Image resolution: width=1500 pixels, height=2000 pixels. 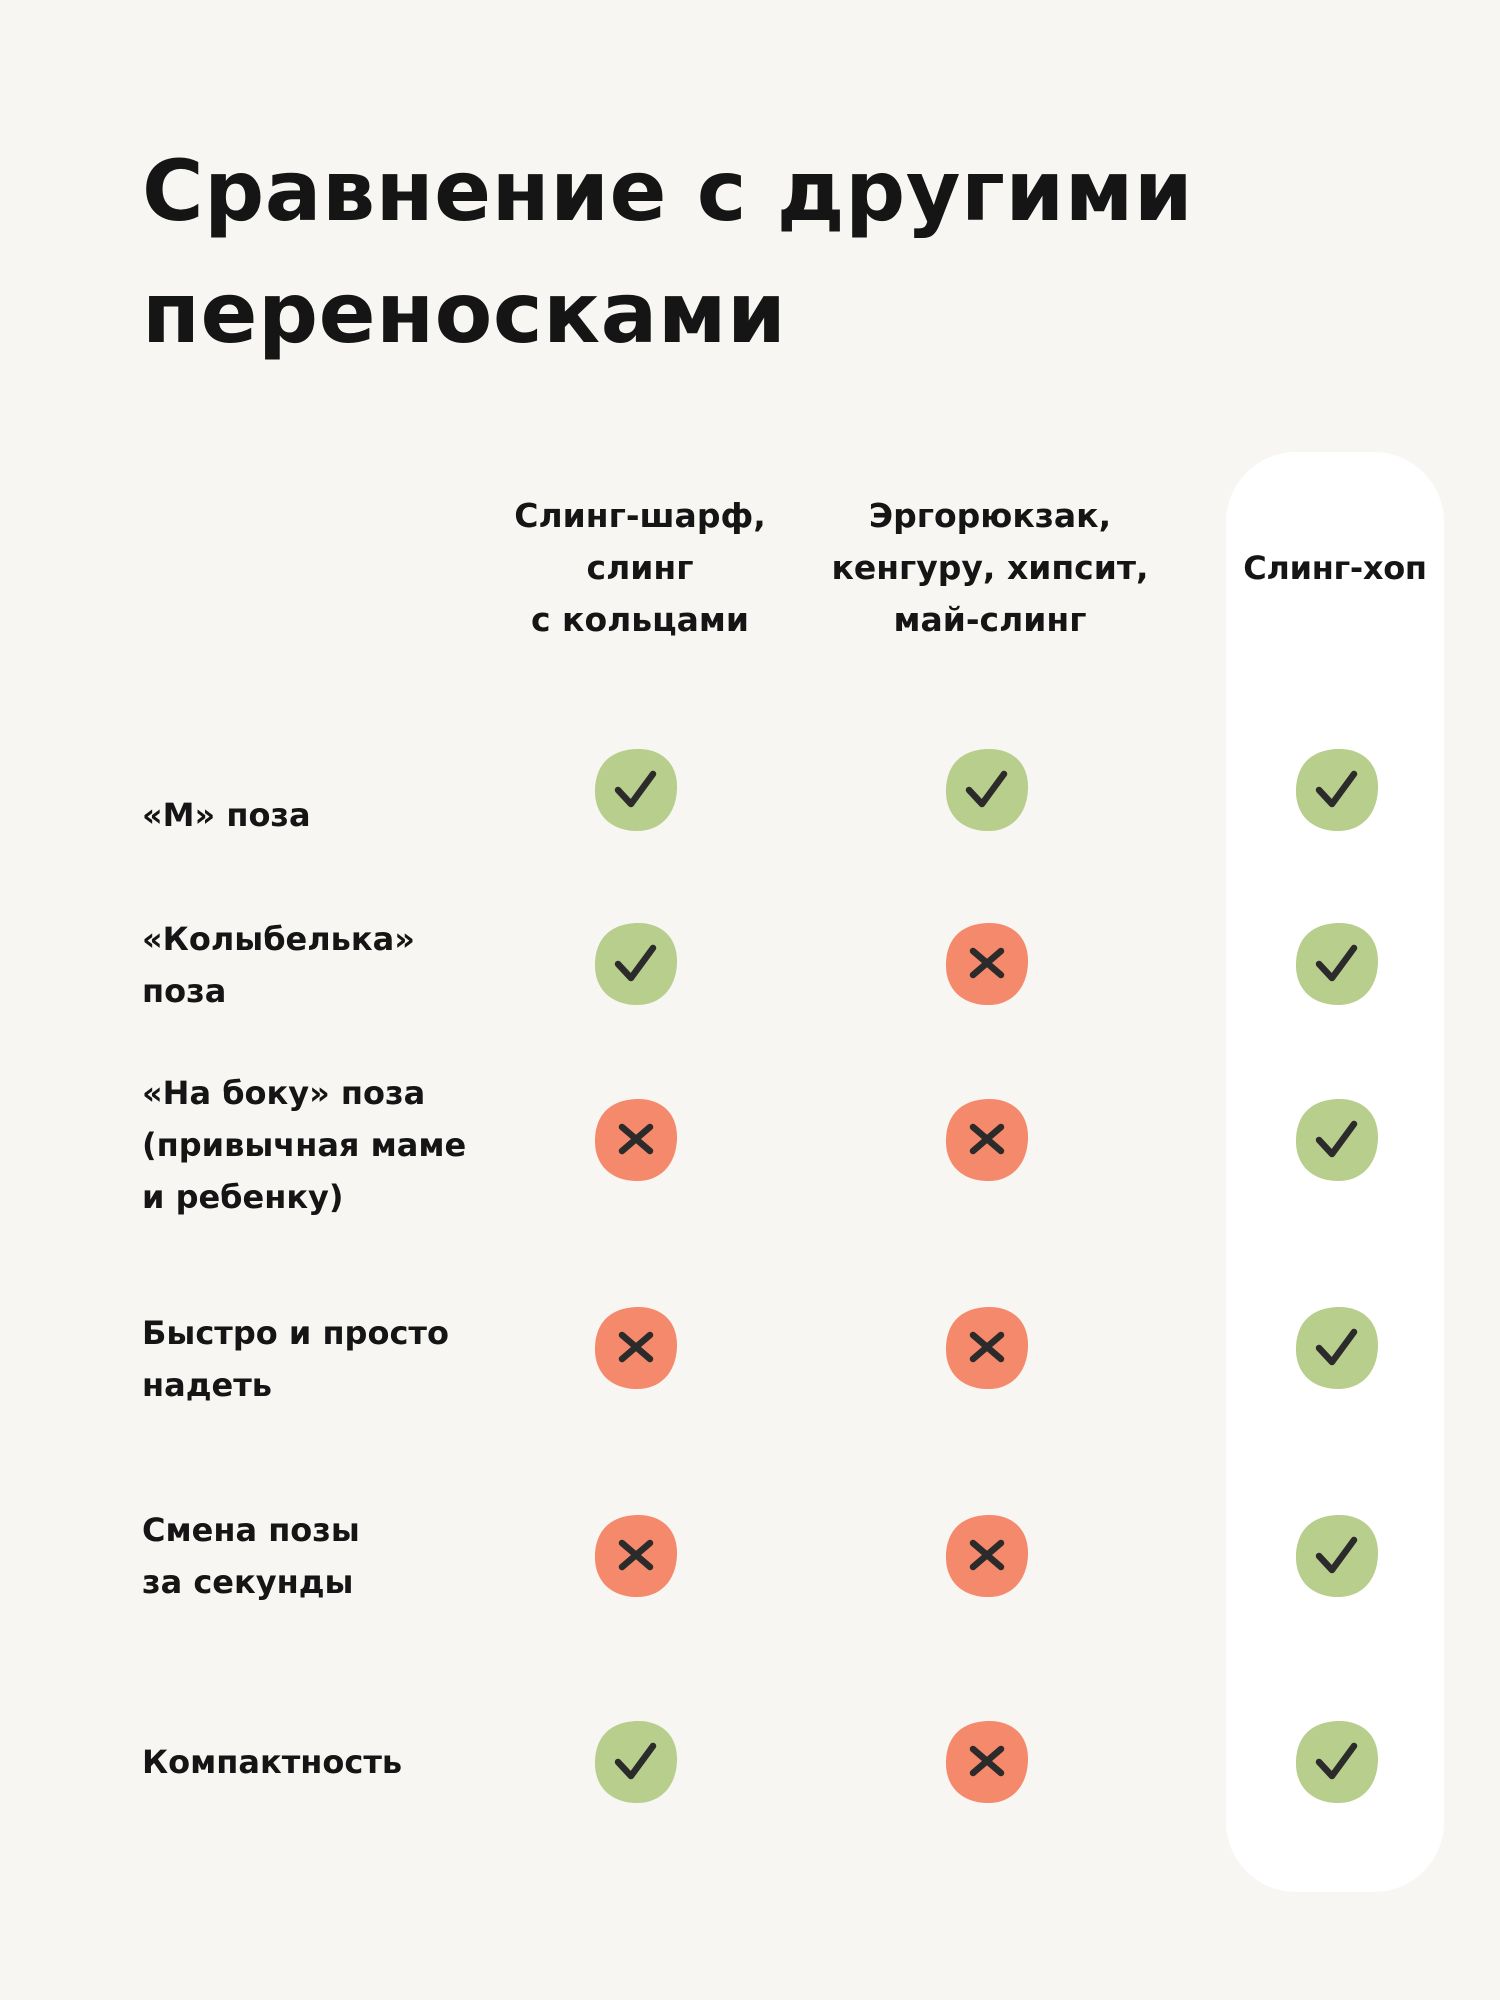 I want to click on row-label-quick-easy: Быстро и просто надеть, so click(x=295, y=1359).